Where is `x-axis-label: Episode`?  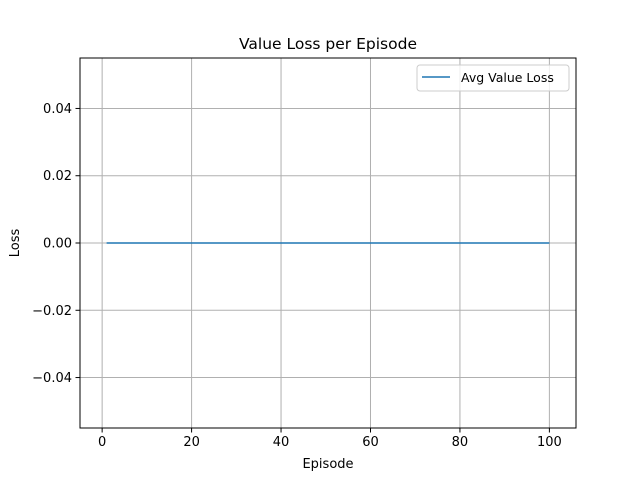
x-axis-label: Episode is located at coordinates (327, 464).